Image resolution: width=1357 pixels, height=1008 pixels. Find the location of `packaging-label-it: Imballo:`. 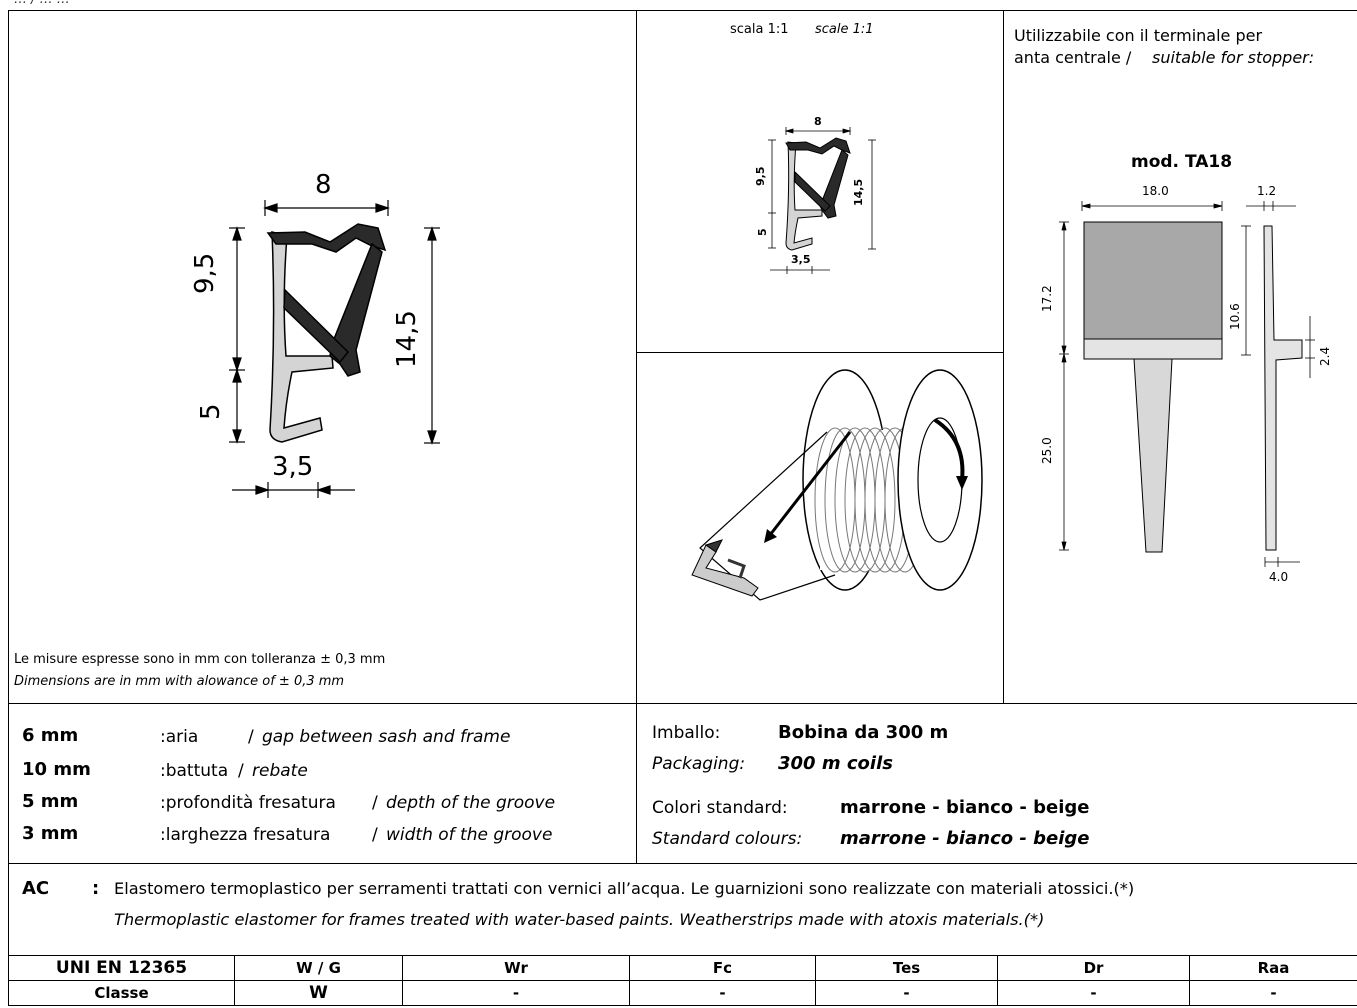

packaging-label-it: Imballo: is located at coordinates (686, 733).